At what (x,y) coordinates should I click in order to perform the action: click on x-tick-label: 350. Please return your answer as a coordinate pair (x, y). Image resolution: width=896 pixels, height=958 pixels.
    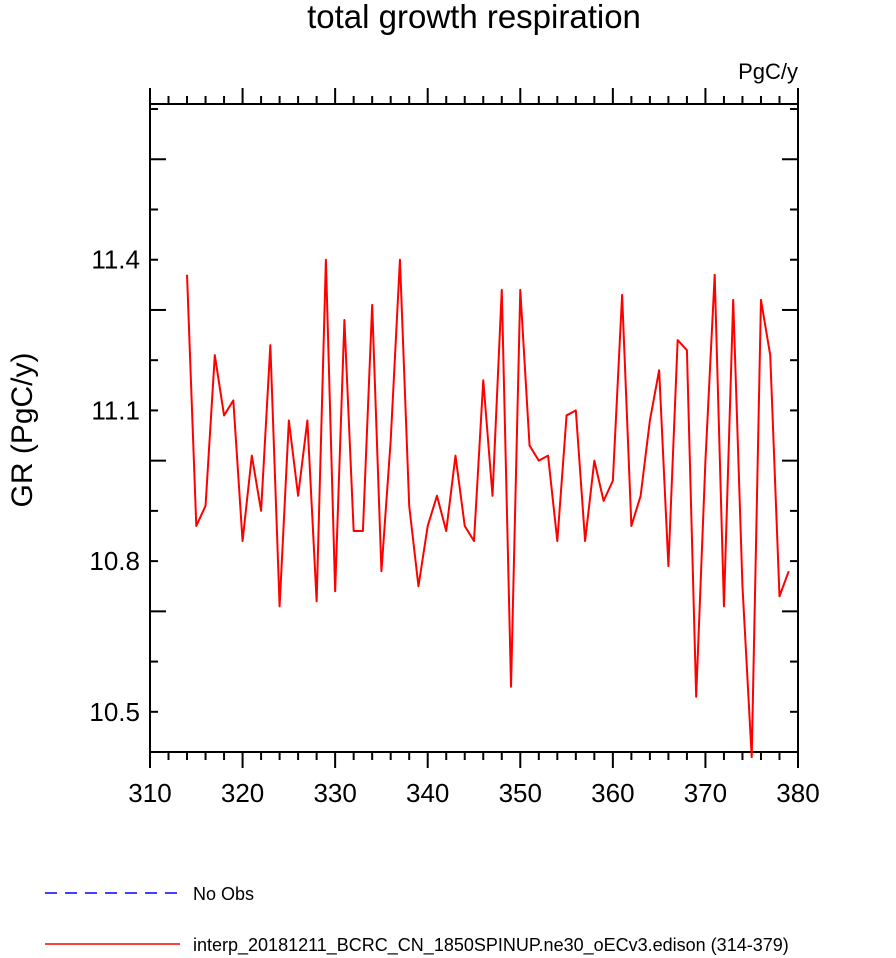
    Looking at the image, I should click on (520, 793).